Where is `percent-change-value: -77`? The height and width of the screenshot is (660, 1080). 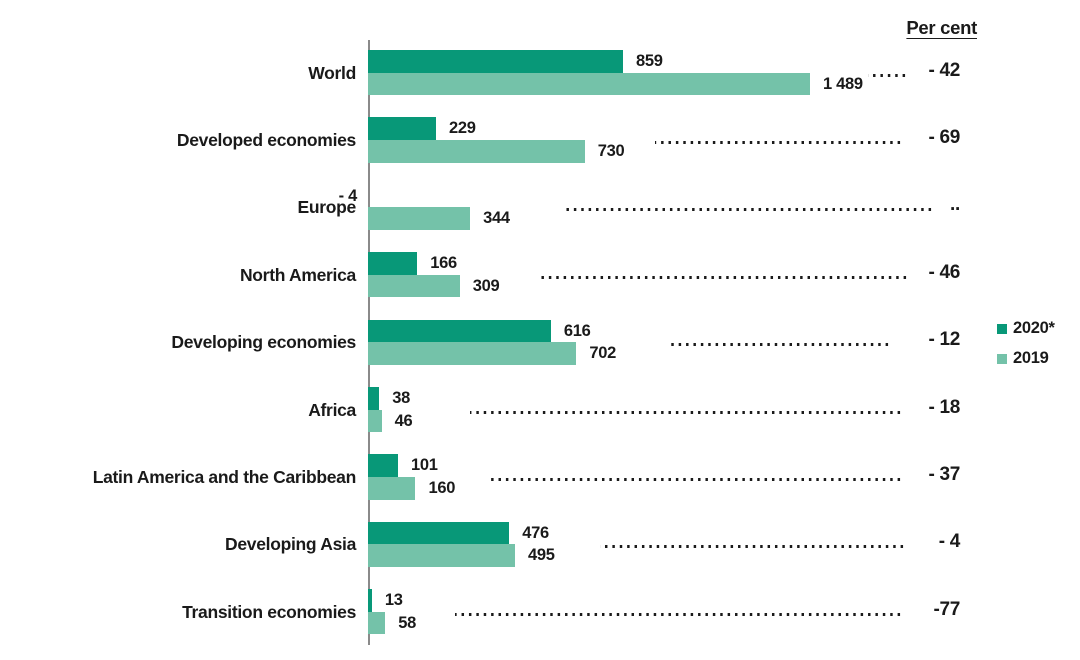 percent-change-value: -77 is located at coordinates (946, 609).